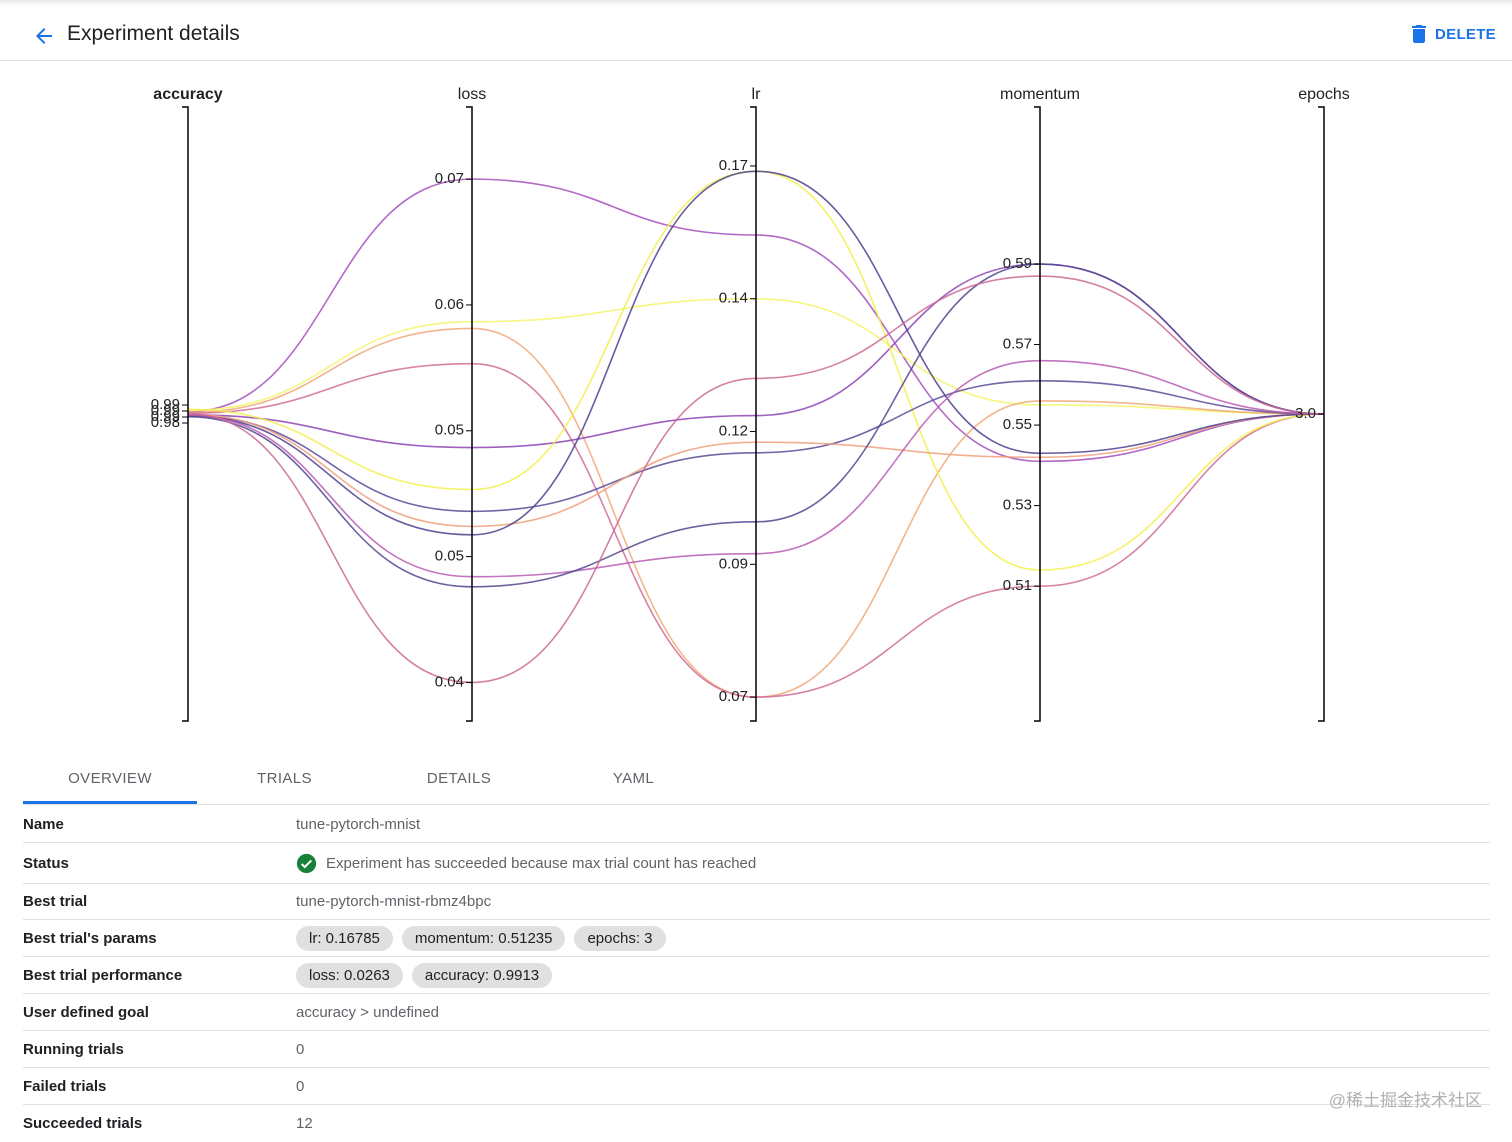 This screenshot has width=1512, height=1142. Describe the element at coordinates (472, 94) in the screenshot. I see `axis-title: loss` at that location.